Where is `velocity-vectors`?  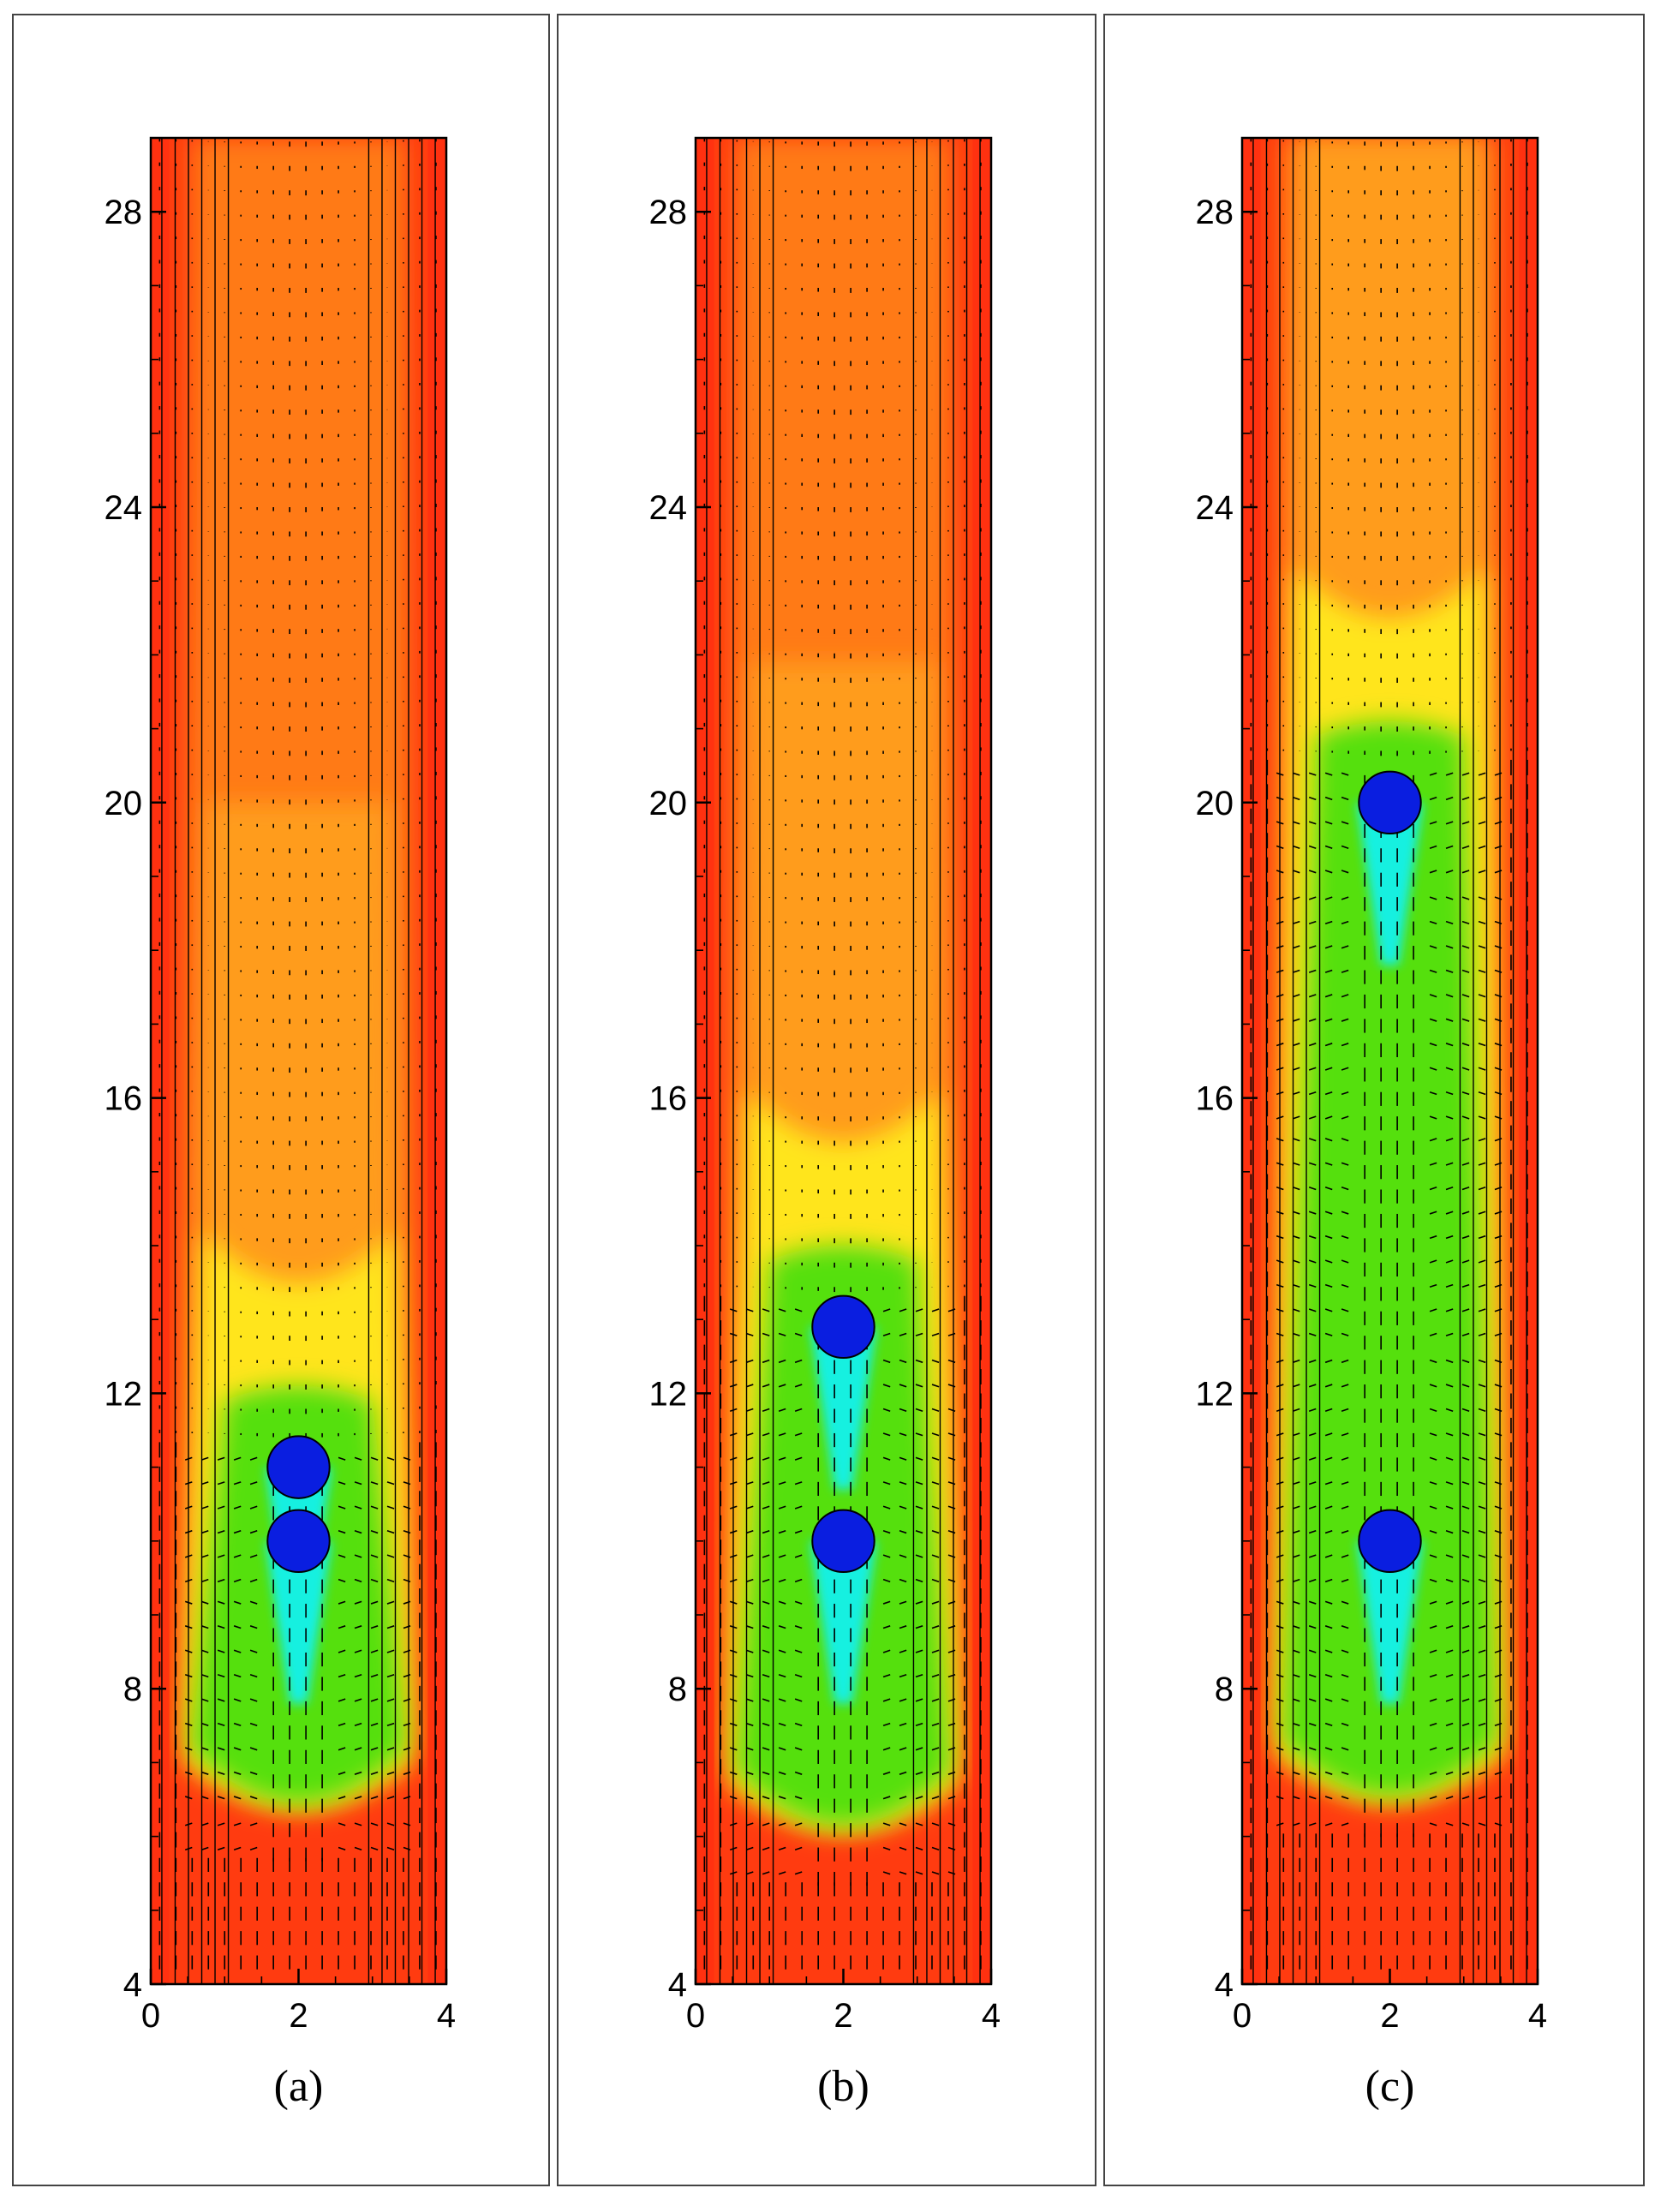
velocity-vectors is located at coordinates (1389, 1054).